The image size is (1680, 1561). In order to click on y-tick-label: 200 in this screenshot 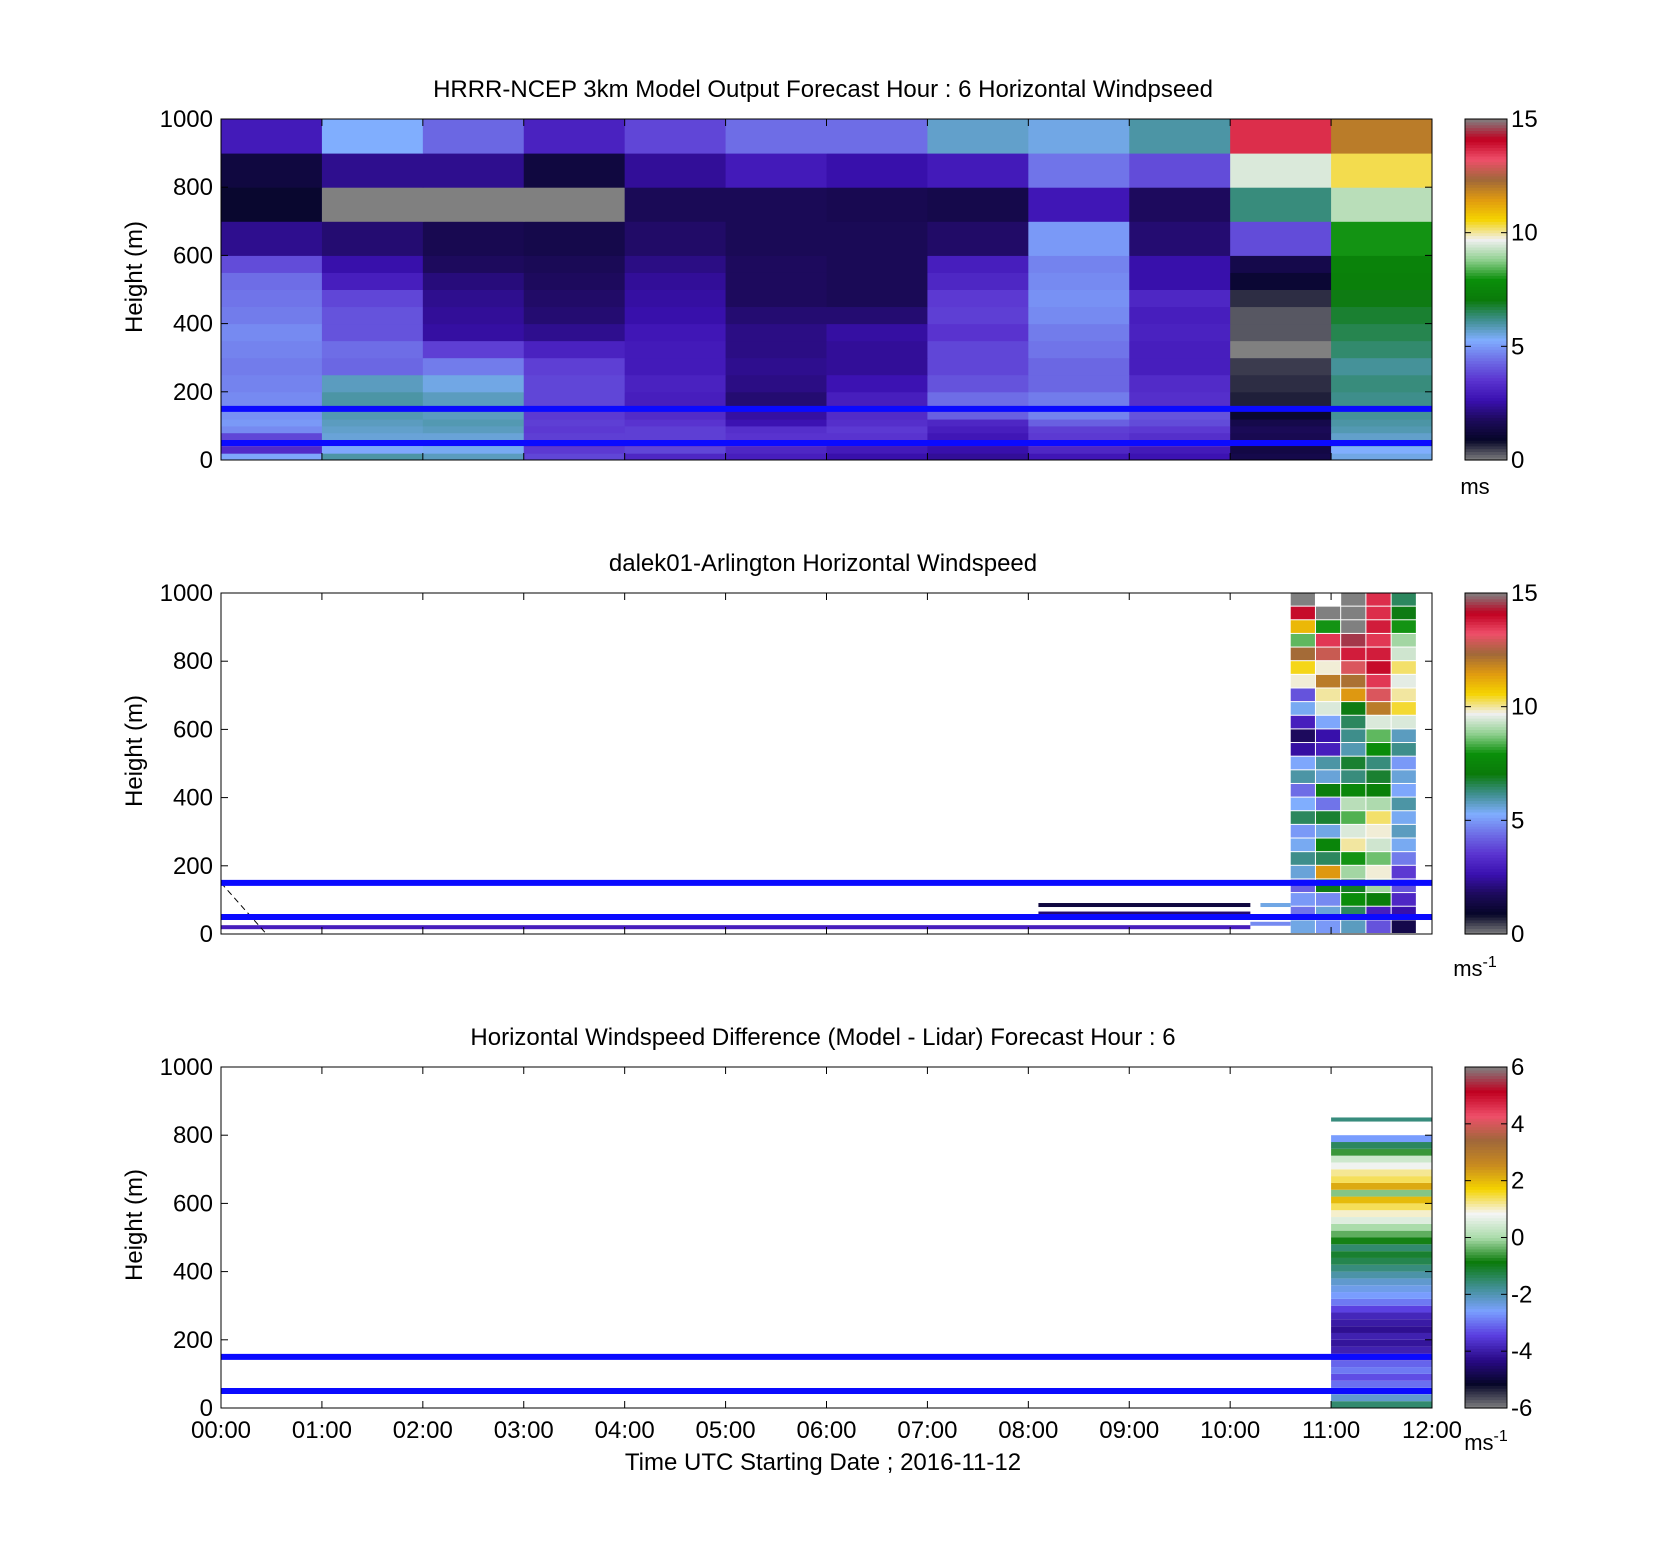, I will do `click(193, 866)`.